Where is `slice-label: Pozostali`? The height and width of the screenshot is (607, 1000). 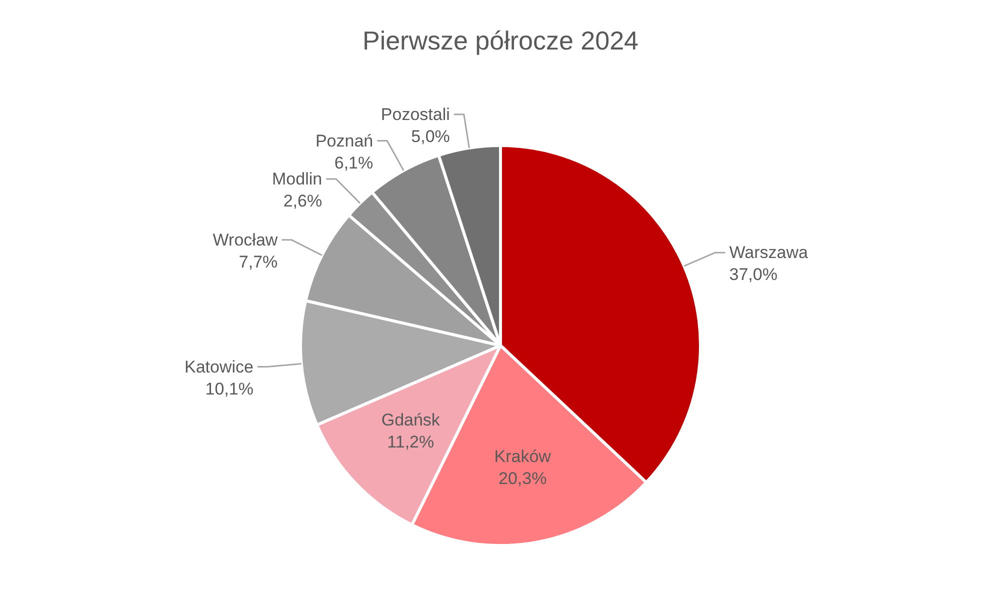 slice-label: Pozostali is located at coordinates (415, 114).